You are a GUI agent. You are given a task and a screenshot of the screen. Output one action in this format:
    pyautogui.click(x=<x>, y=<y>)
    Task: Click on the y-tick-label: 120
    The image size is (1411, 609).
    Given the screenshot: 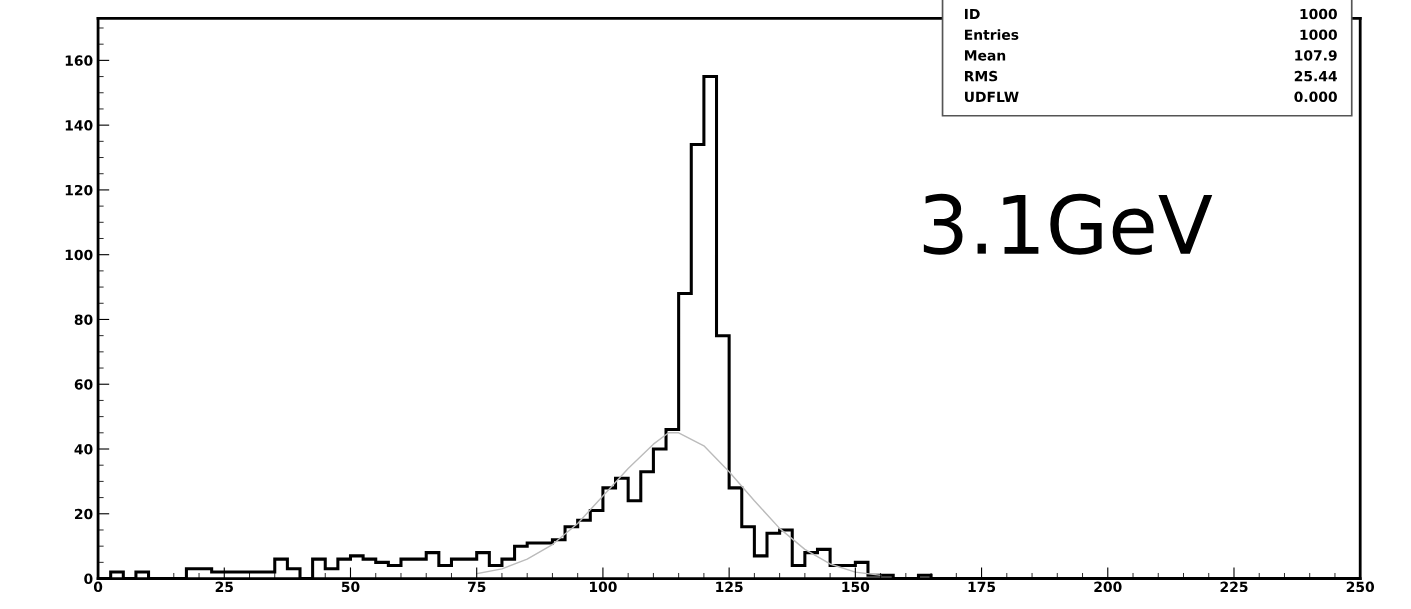 What is the action you would take?
    pyautogui.click(x=79, y=190)
    